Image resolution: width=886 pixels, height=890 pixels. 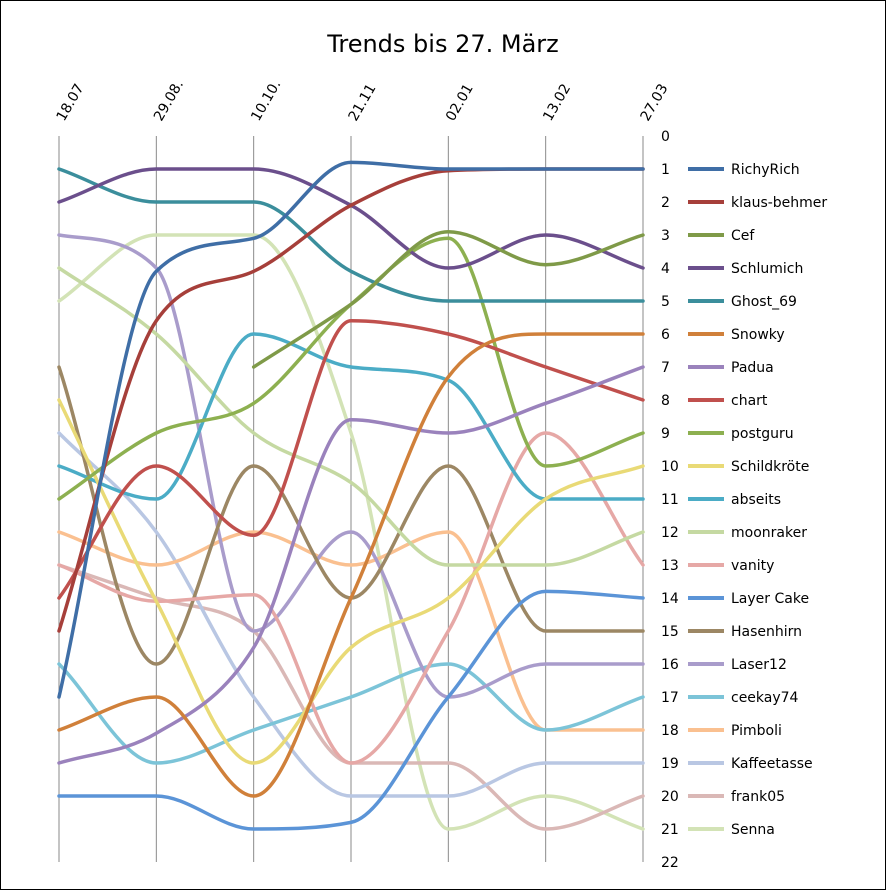 I want to click on legend-label: chart, so click(x=749, y=401).